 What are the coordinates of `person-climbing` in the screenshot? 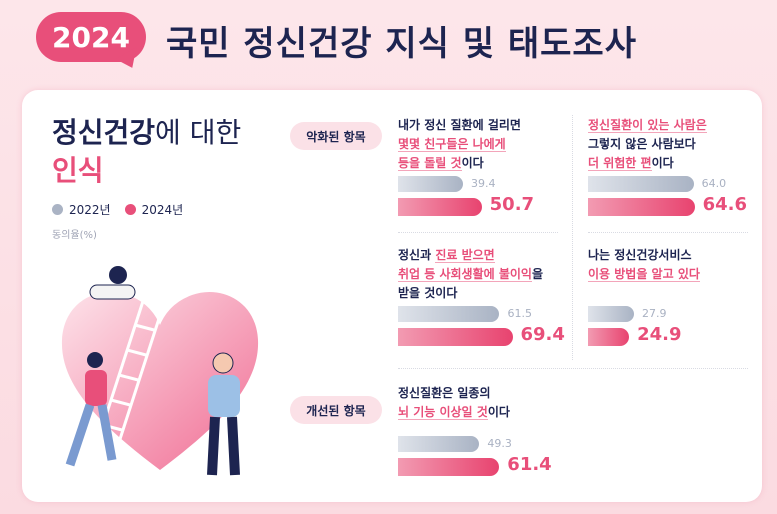 It's located at (91, 409).